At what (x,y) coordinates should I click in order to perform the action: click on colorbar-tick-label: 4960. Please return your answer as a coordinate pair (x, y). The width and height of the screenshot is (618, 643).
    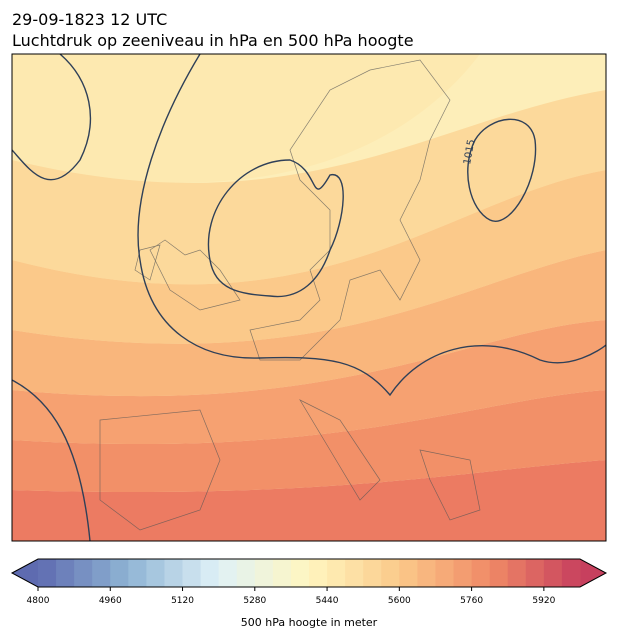
    Looking at the image, I should click on (110, 601).